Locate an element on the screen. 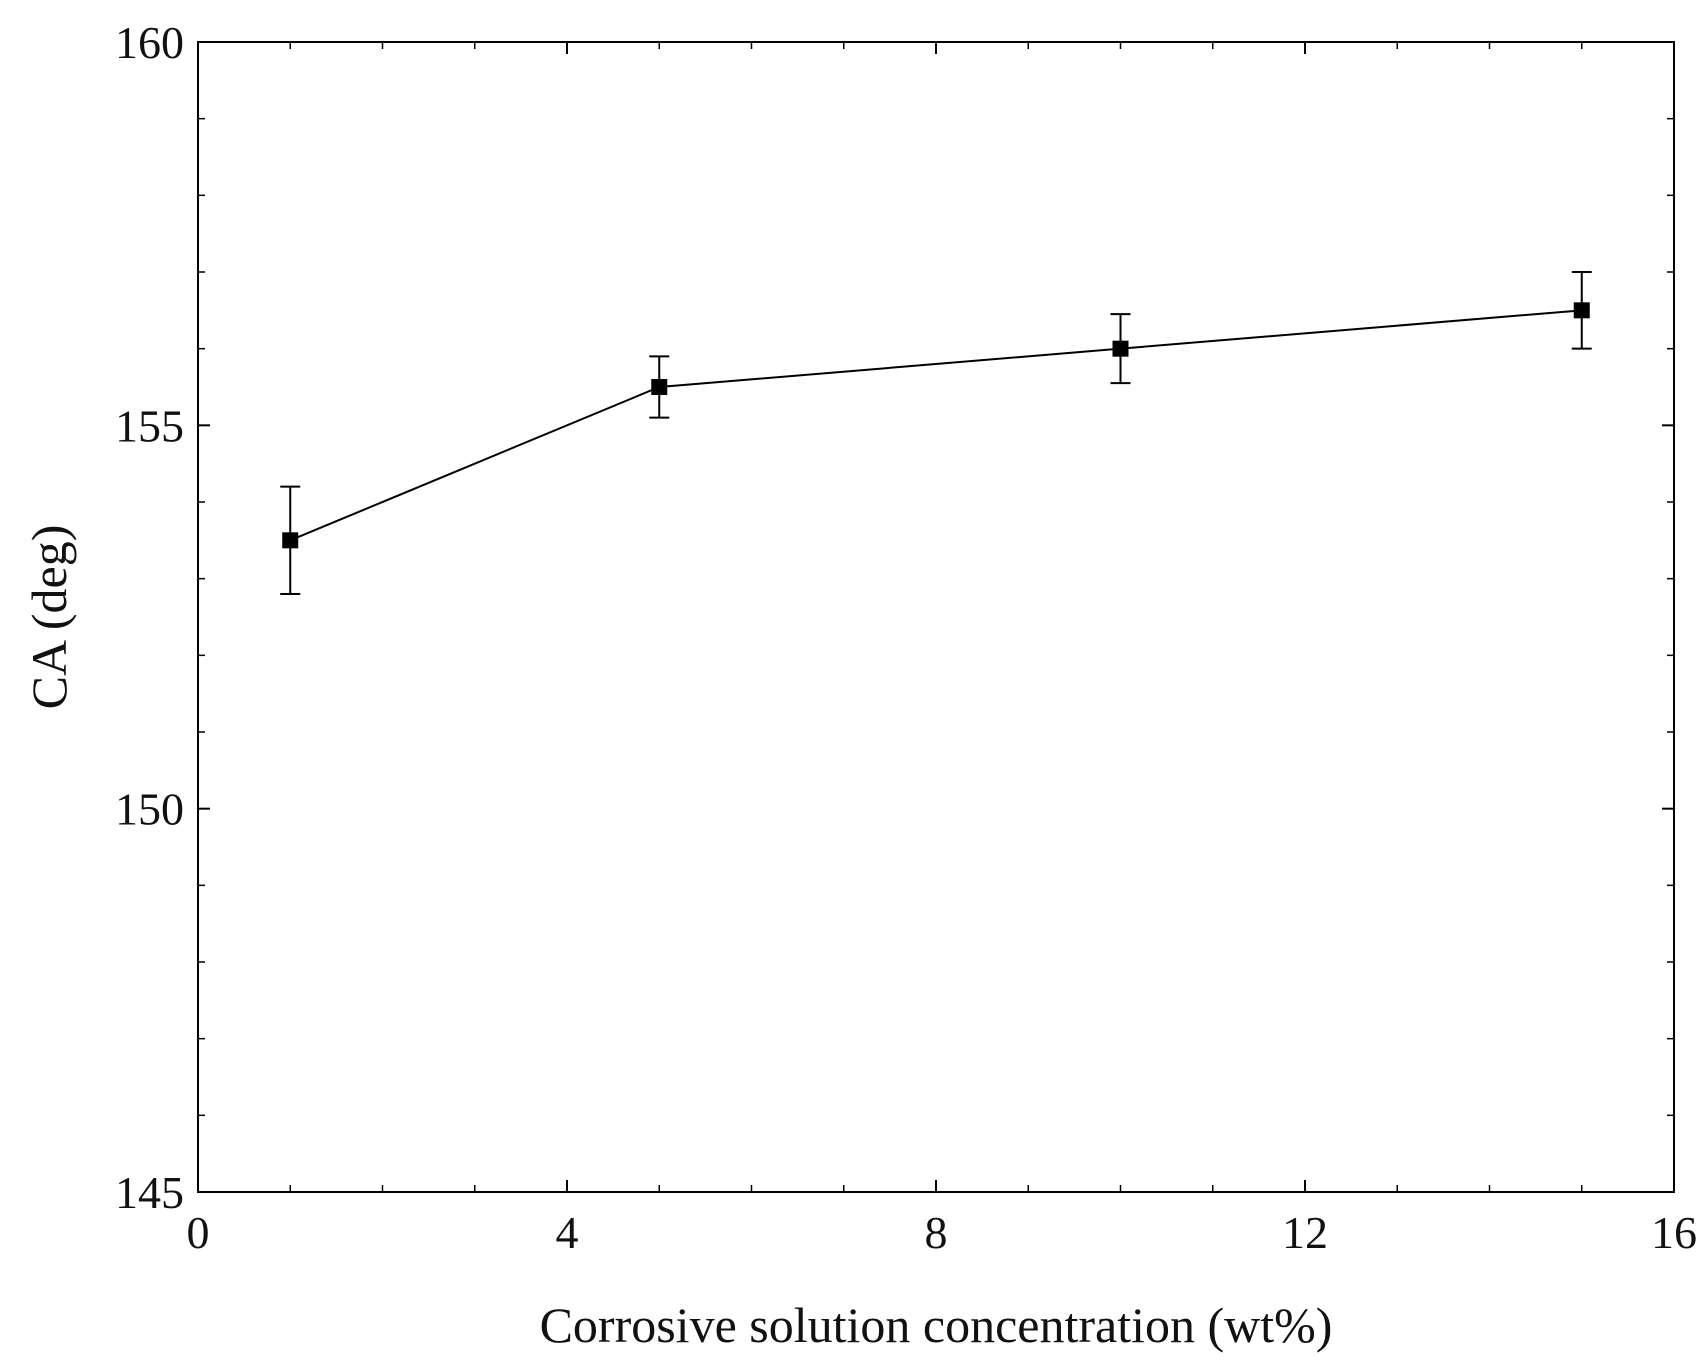 The image size is (1704, 1367). x-tick-label: 8 is located at coordinates (936, 1232).